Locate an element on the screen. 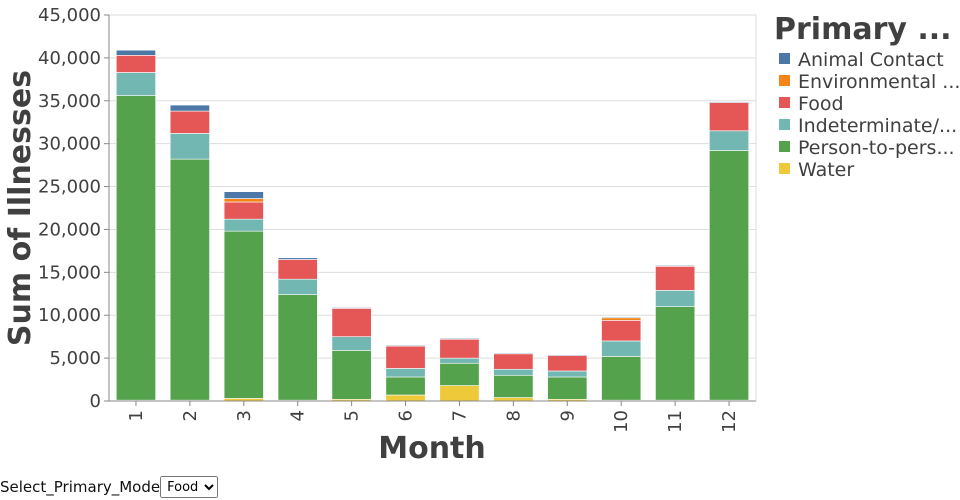 This screenshot has width=960, height=500. x-tick-label: 9 is located at coordinates (567, 415).